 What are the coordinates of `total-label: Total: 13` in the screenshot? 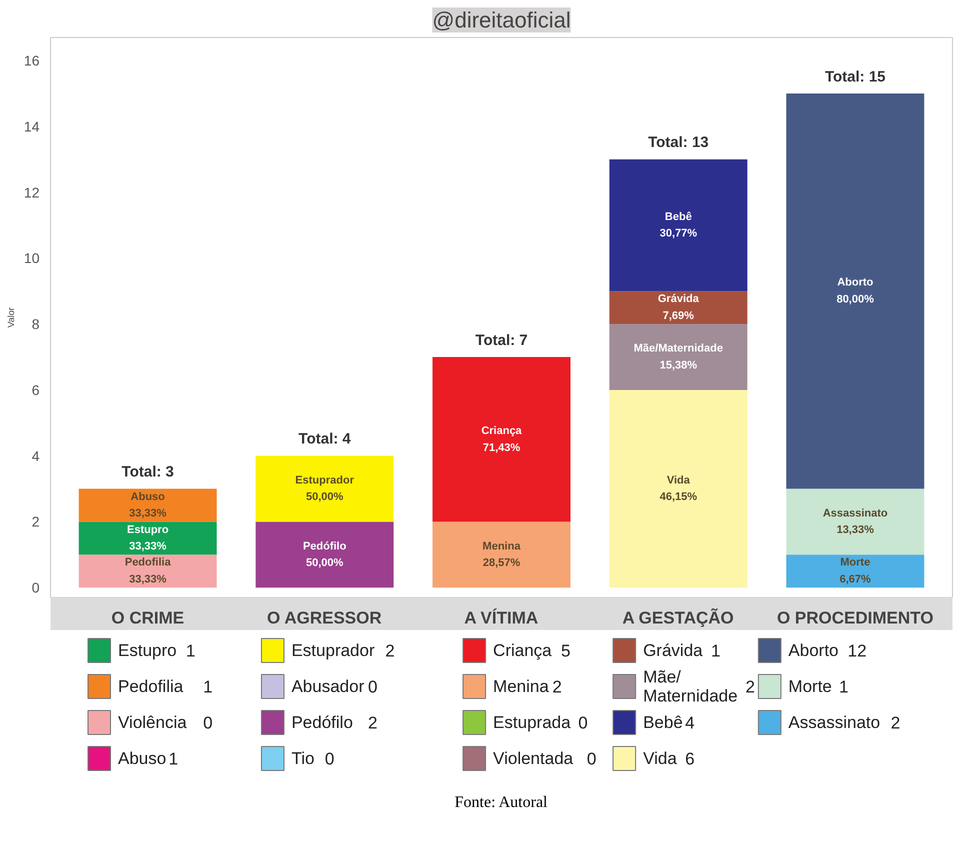 It's located at (678, 143).